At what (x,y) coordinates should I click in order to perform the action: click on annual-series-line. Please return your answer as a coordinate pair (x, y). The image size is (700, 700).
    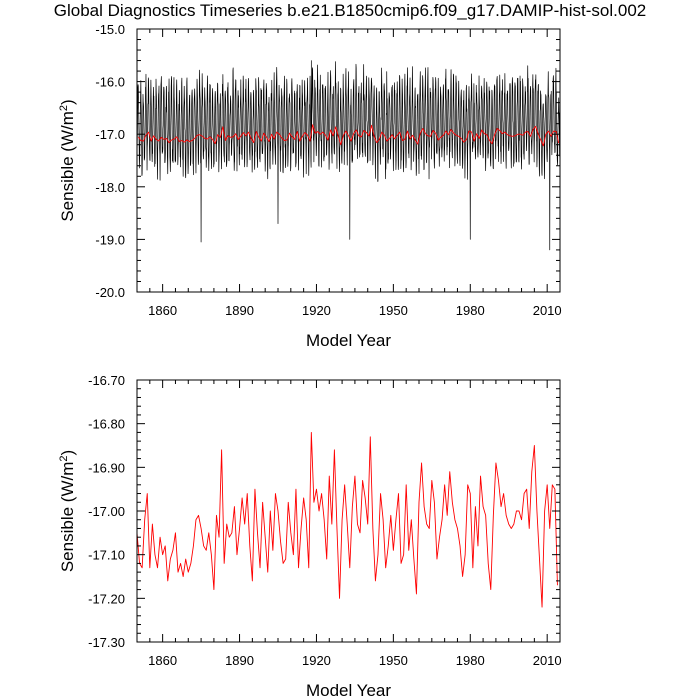
    Looking at the image, I should click on (348, 135).